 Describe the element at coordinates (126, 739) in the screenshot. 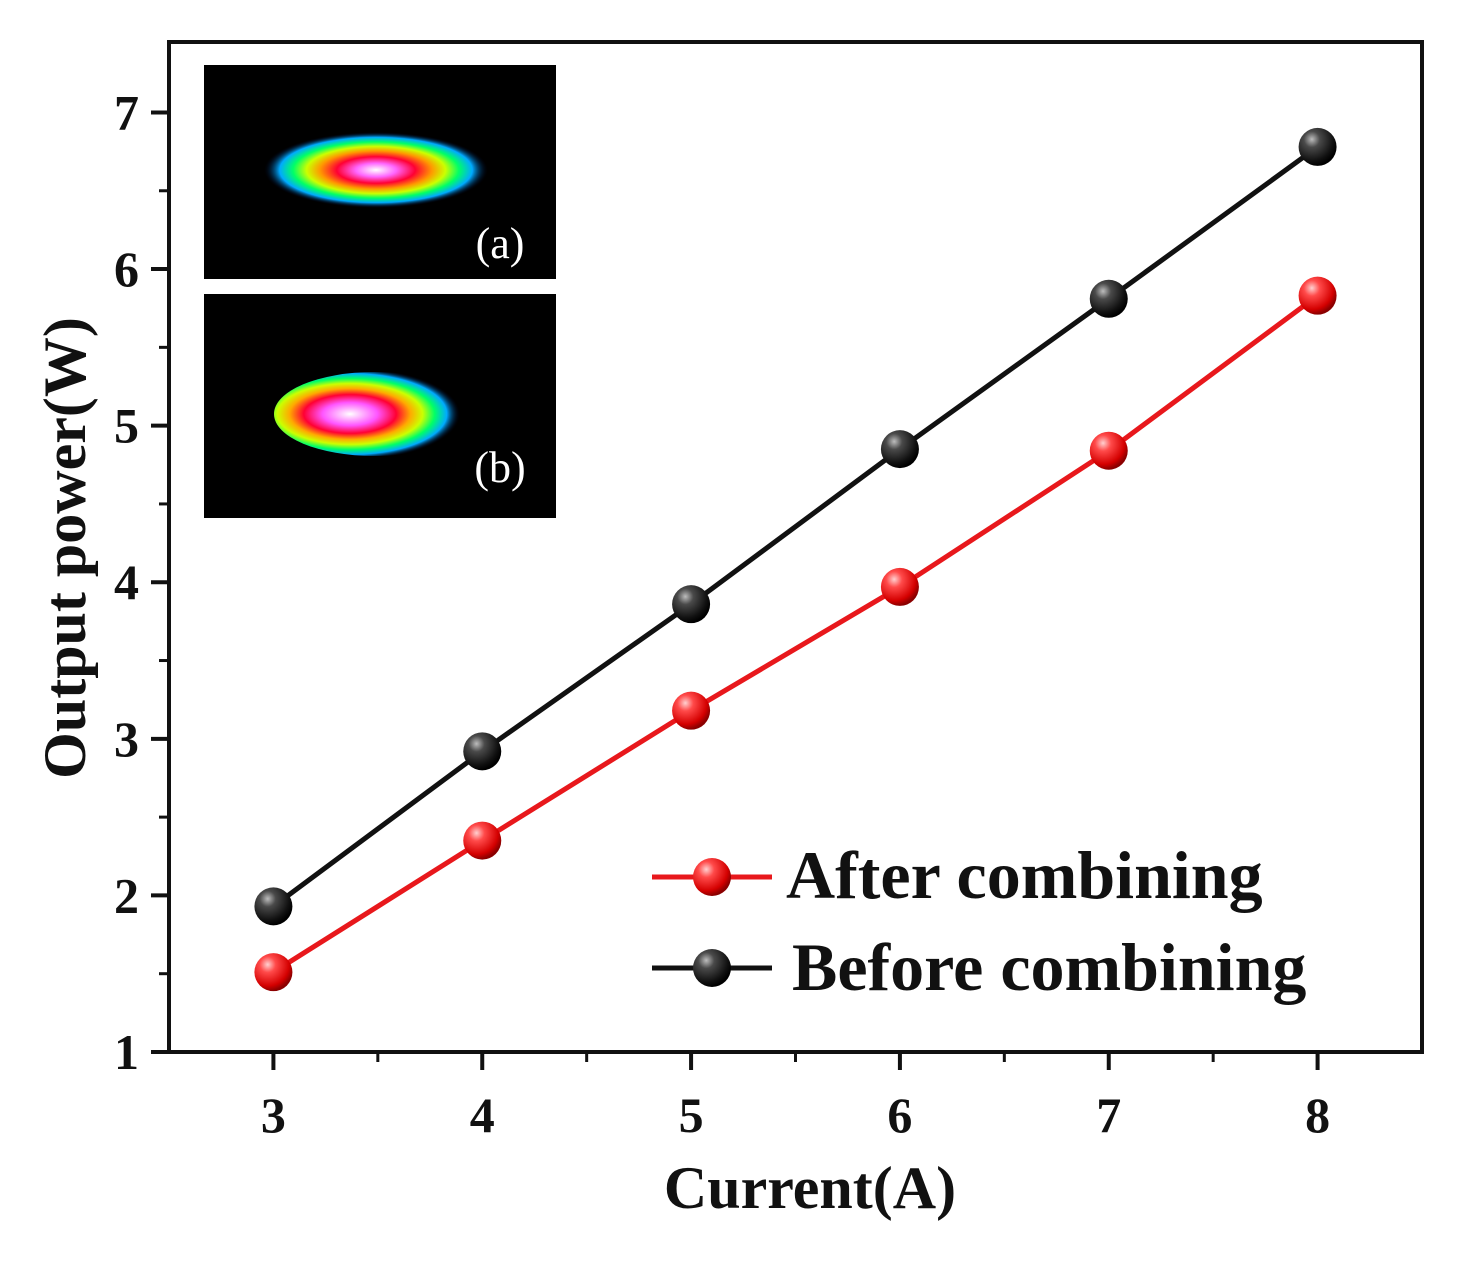

I see `y-tick-label: 3` at that location.